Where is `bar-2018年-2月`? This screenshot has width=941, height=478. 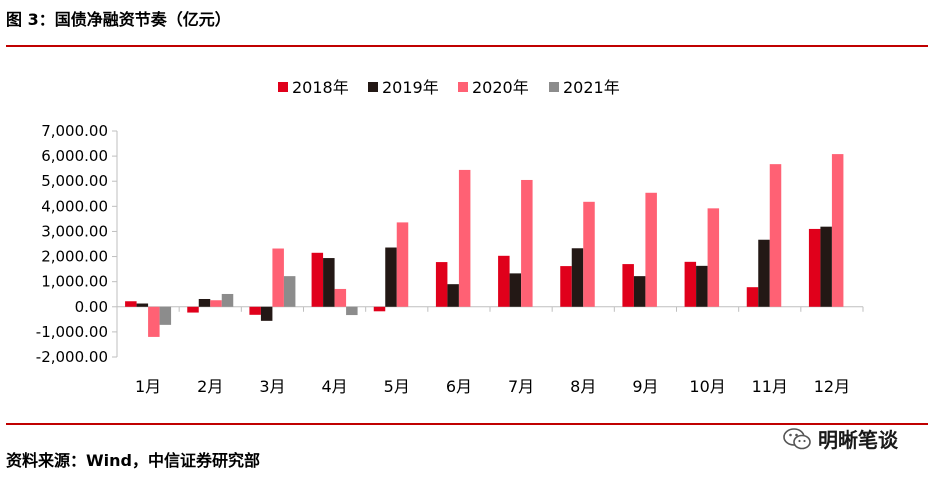 bar-2018年-2月 is located at coordinates (193, 309).